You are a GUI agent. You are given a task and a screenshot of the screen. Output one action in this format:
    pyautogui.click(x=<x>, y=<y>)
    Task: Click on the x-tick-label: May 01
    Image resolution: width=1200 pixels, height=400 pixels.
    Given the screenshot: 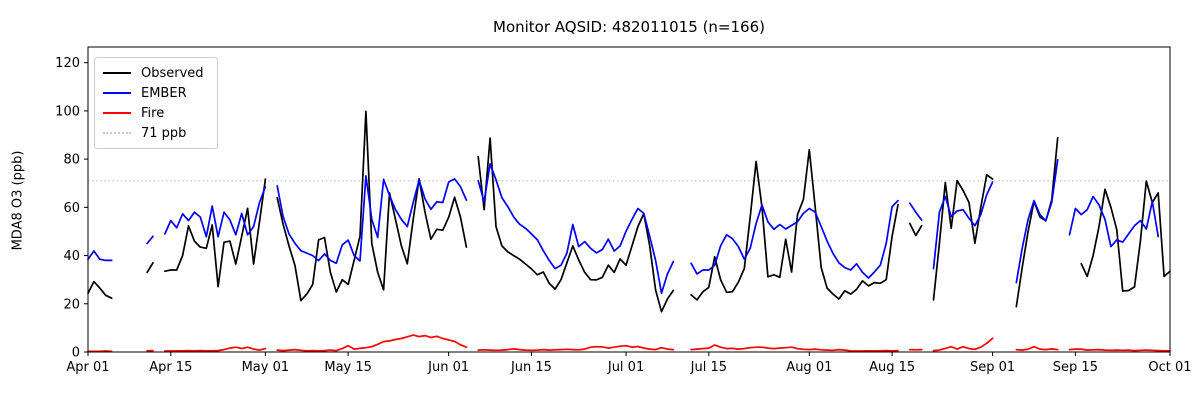 What is the action you would take?
    pyautogui.click(x=266, y=367)
    